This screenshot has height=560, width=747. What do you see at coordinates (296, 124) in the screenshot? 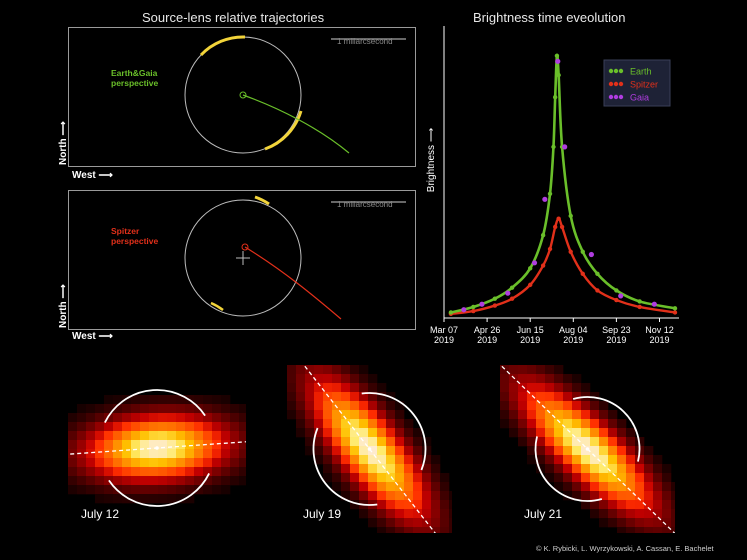
I see `source-trajectory` at bounding box center [296, 124].